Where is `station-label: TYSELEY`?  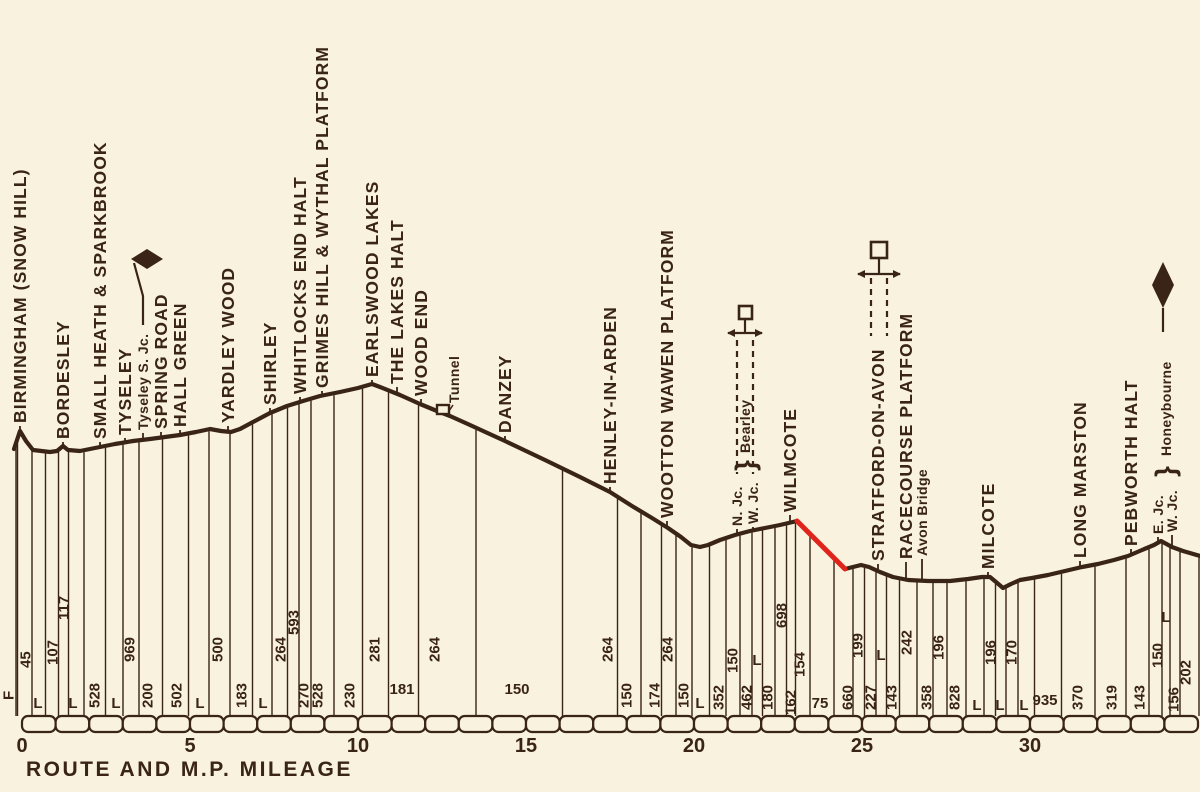 station-label: TYSELEY is located at coordinates (125, 391).